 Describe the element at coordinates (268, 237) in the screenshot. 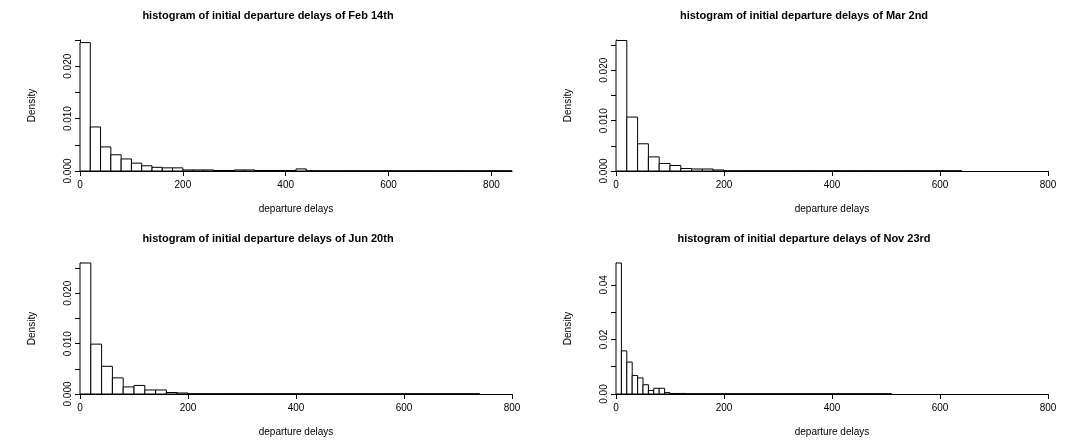

I see `chart-title: histogram of initial departure delays of Jun 20th` at that location.